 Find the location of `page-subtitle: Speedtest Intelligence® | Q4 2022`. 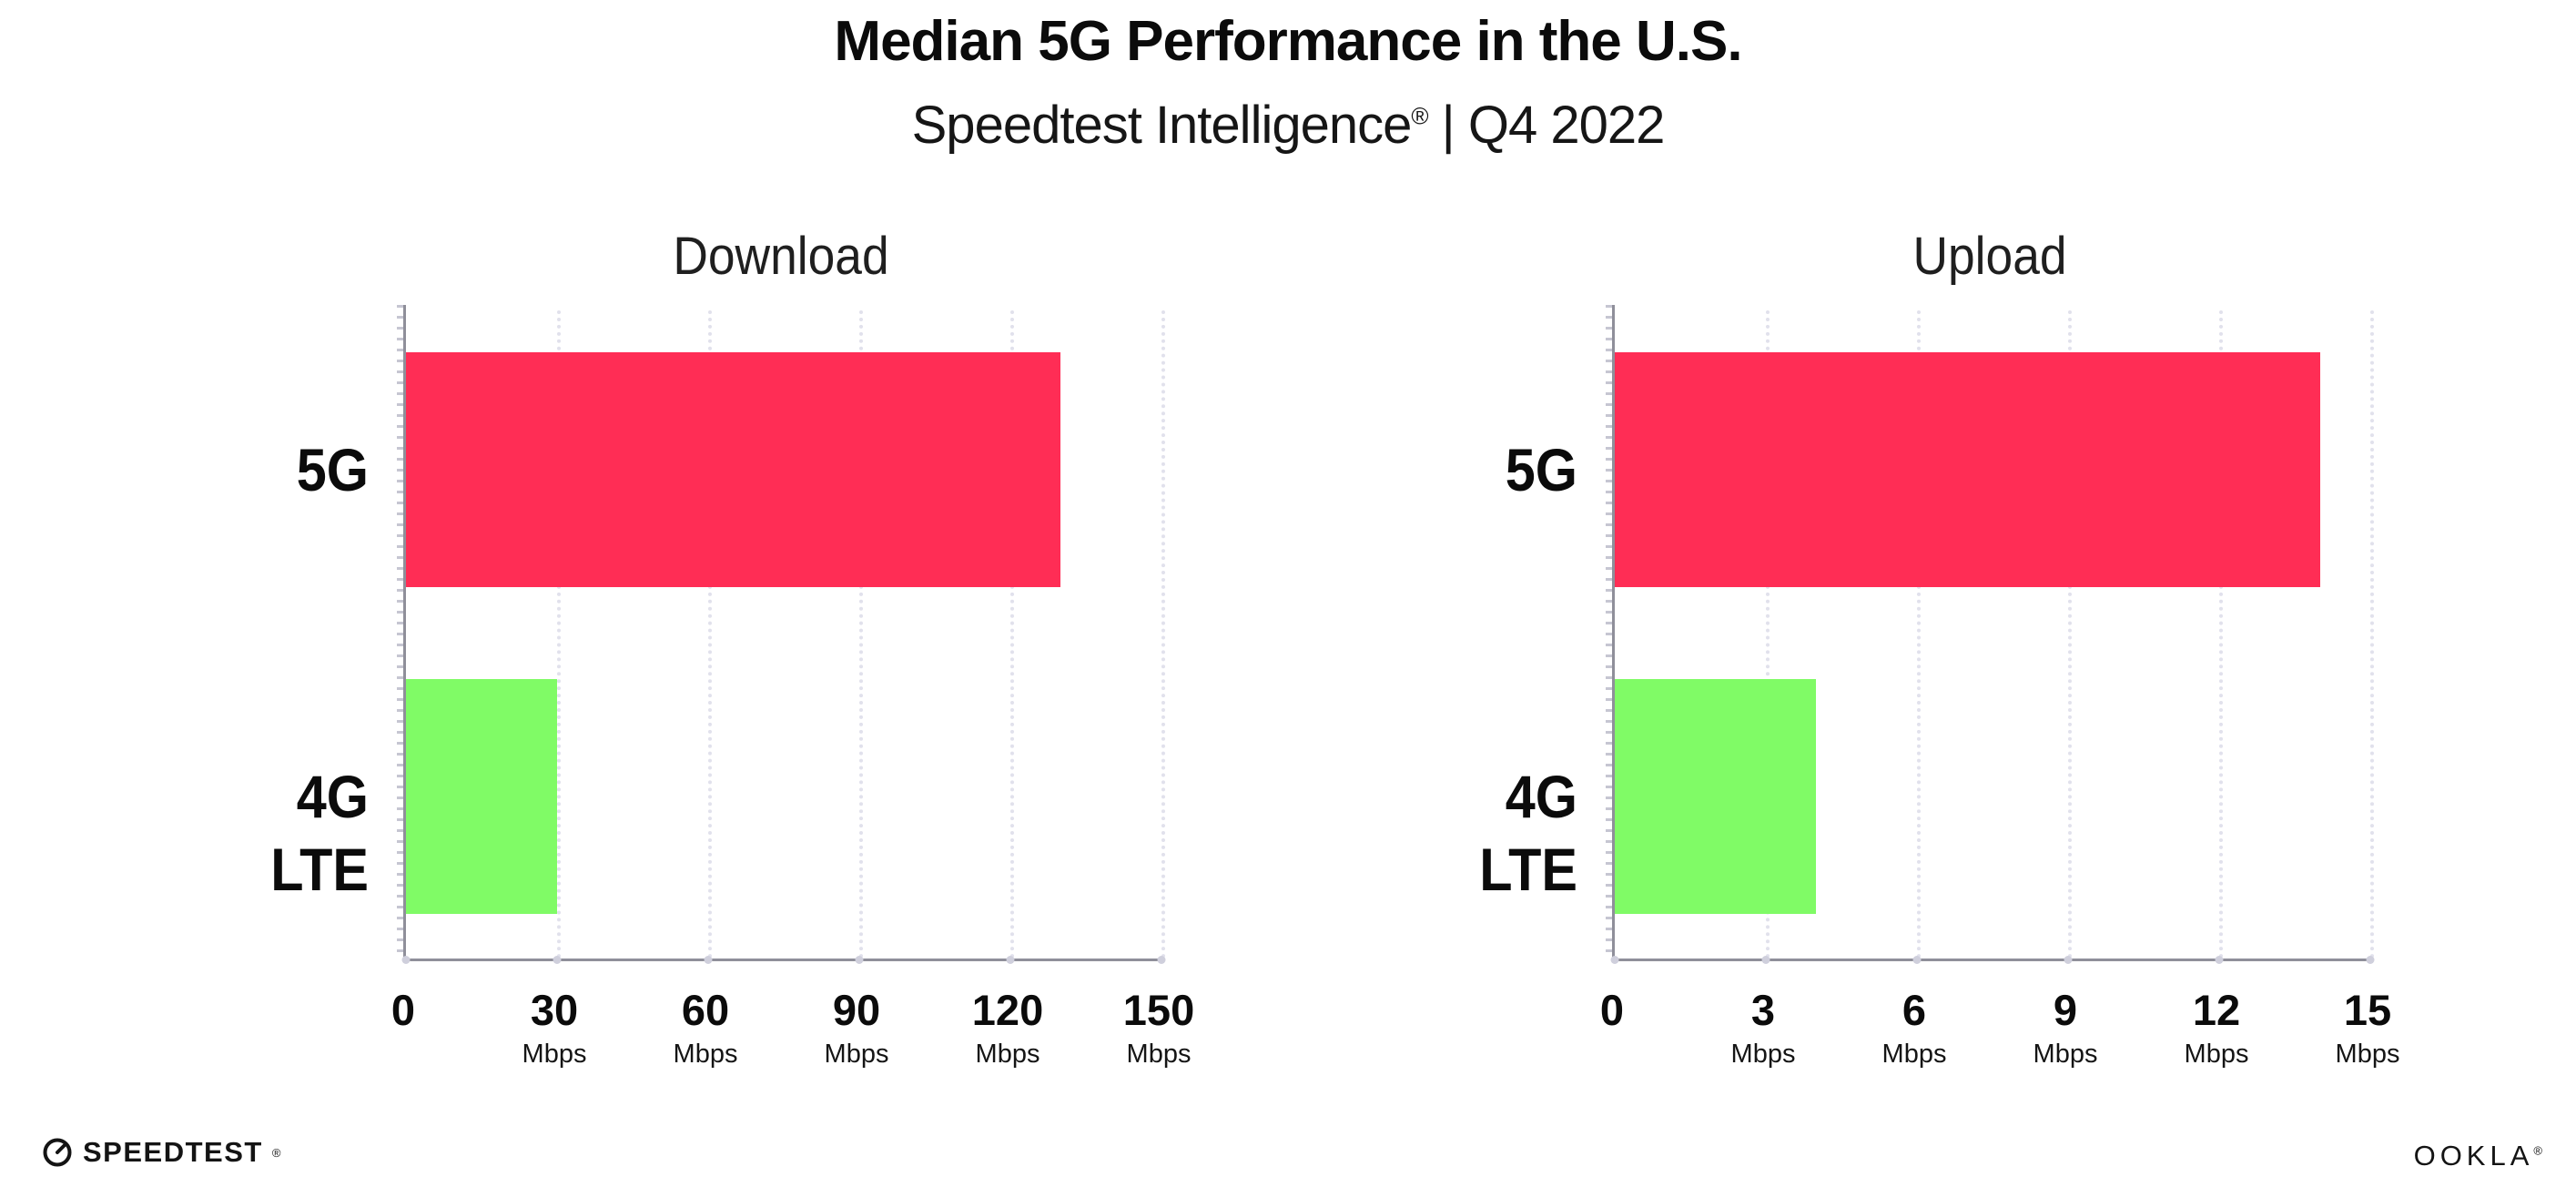

page-subtitle: Speedtest Intelligence® | Q4 2022 is located at coordinates (1288, 126).